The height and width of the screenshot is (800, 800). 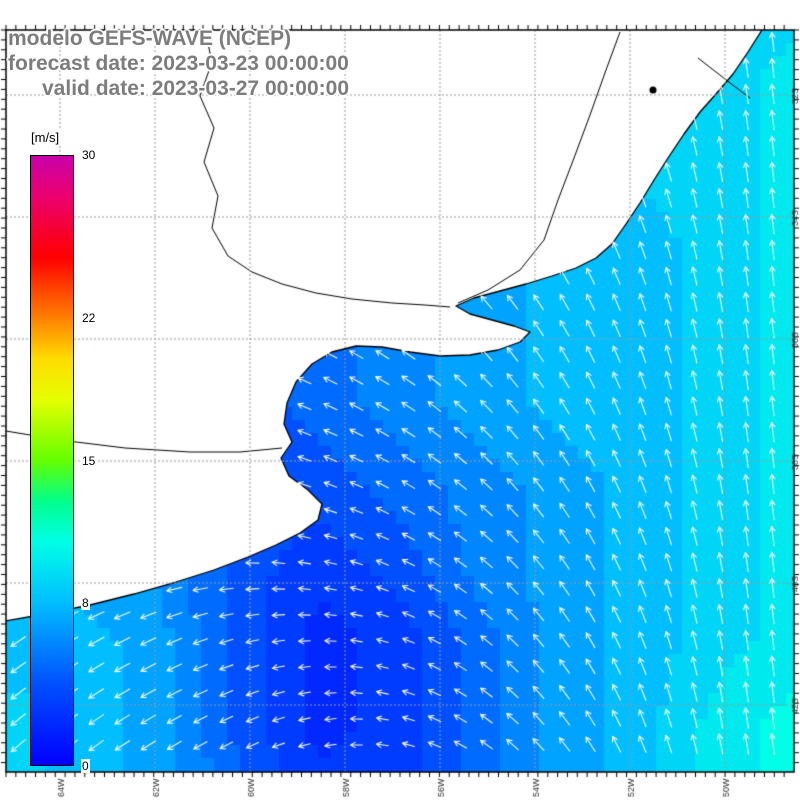 What do you see at coordinates (196, 88) in the screenshot?
I see `valid-date-label: valid date: 2023-03-27 00:00:00` at bounding box center [196, 88].